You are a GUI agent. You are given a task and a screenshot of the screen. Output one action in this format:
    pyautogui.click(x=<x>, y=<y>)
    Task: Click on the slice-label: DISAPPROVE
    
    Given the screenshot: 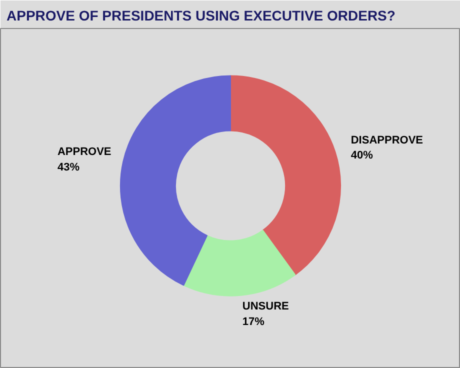 What is the action you would take?
    pyautogui.click(x=386, y=140)
    